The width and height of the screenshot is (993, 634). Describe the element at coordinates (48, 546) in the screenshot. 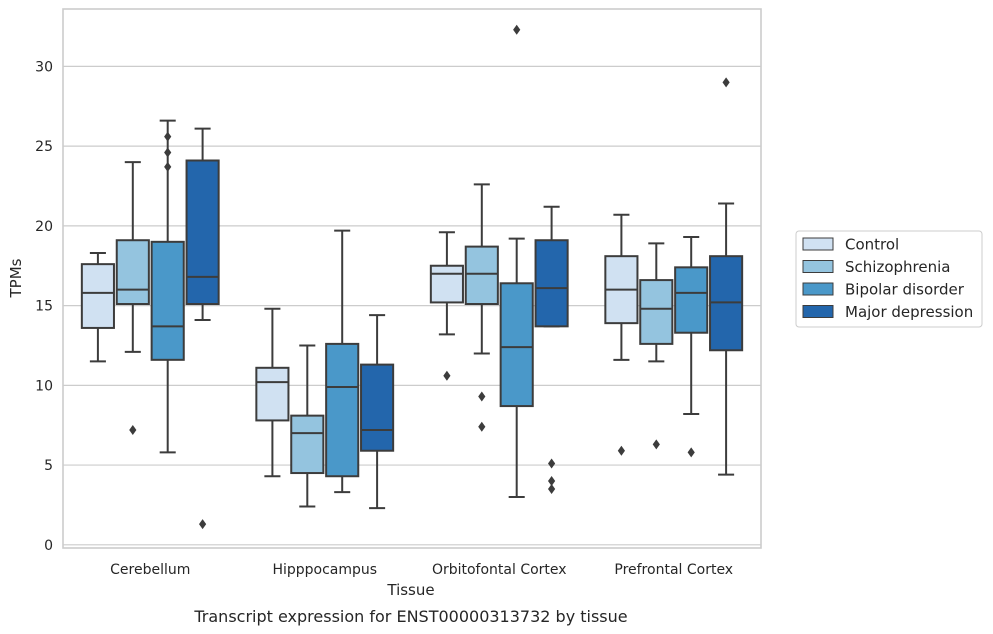

I see `y-tick-label: 0` at that location.